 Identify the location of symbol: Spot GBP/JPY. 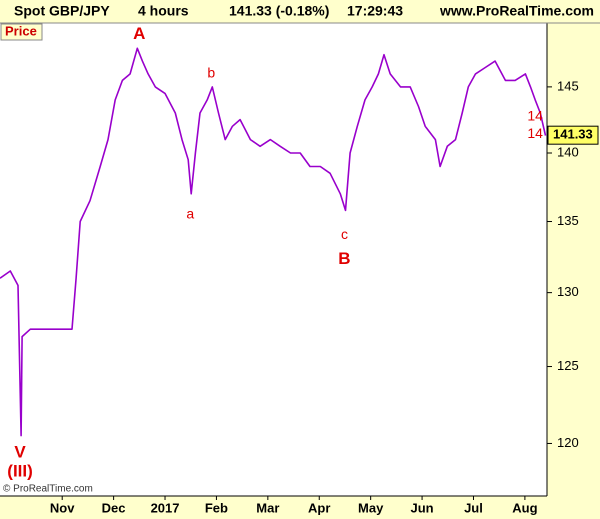
(62, 11).